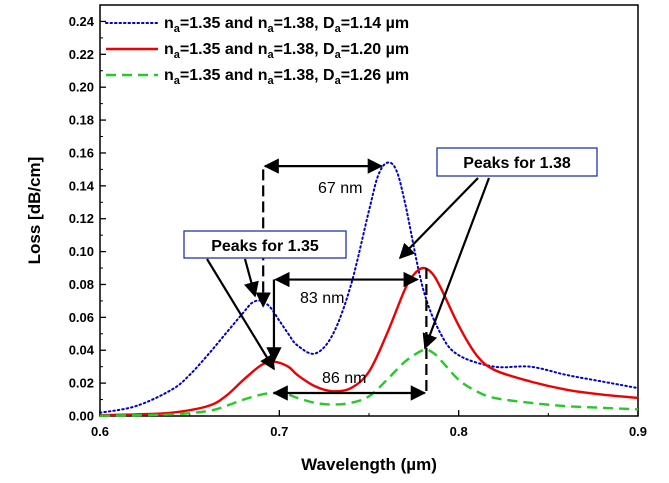 The image size is (669, 483). Describe the element at coordinates (240, 314) in the screenshot. I see `pointer-135-a` at that location.